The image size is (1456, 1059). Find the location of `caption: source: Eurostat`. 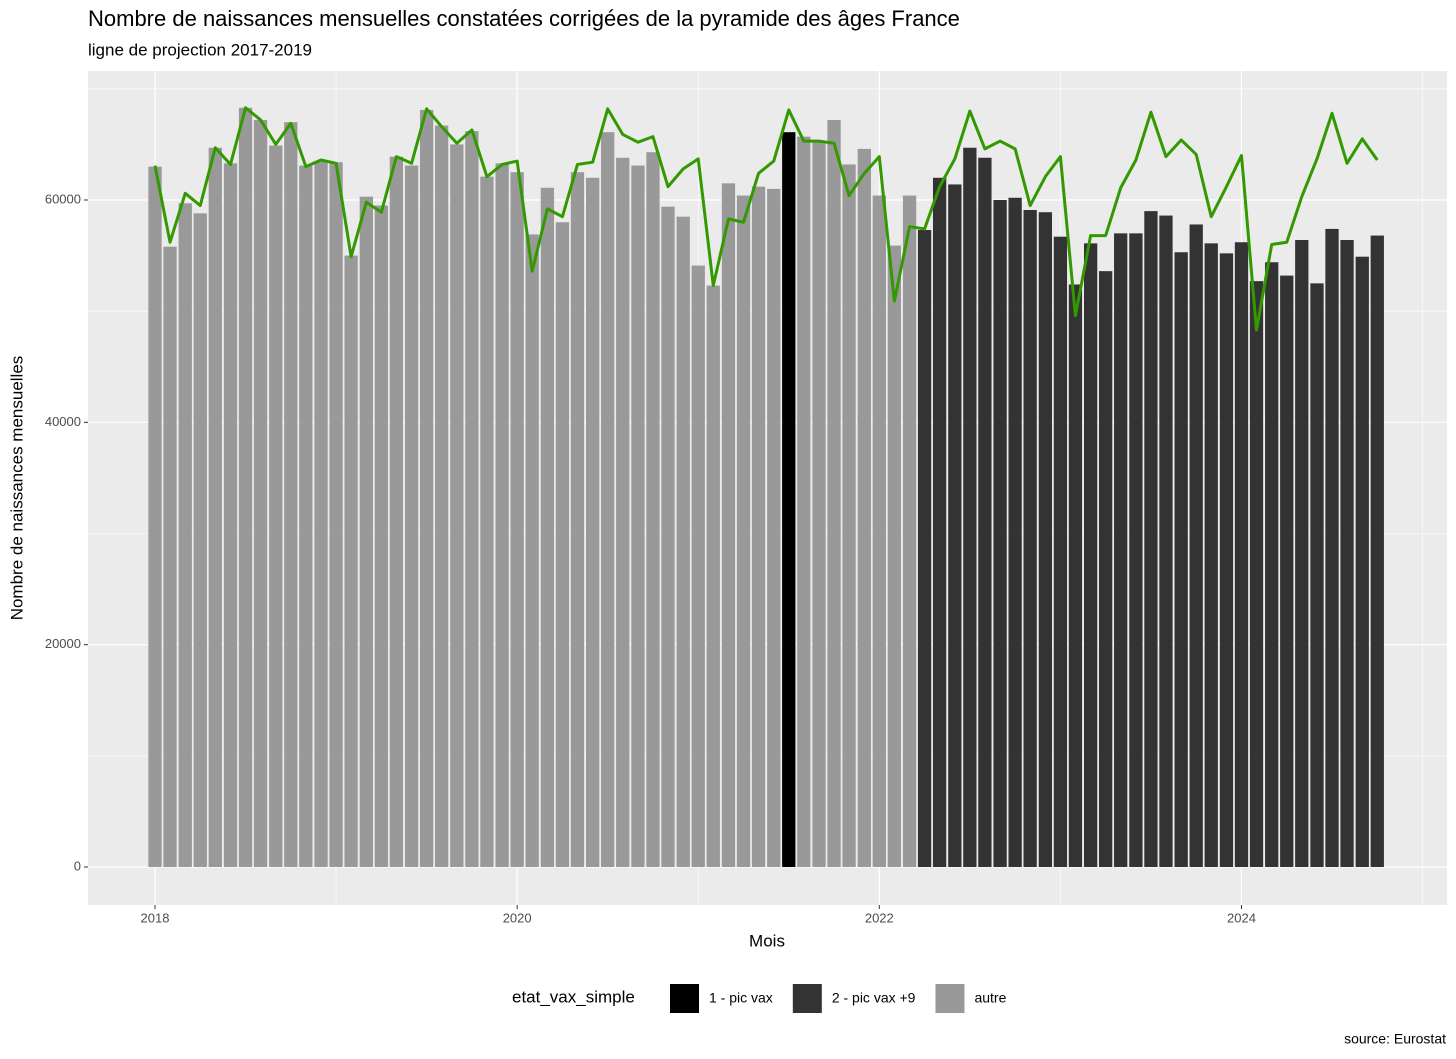

caption: source: Eurostat is located at coordinates (1395, 1039).